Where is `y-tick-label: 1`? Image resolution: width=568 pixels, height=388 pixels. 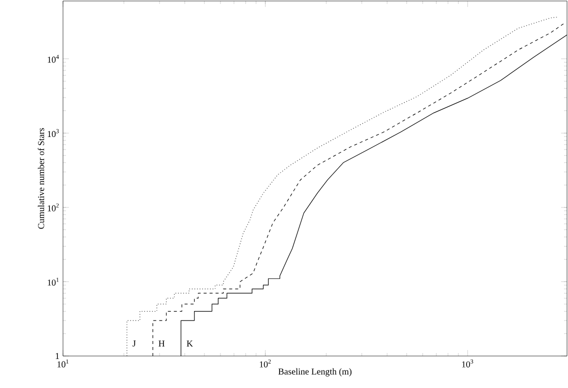 y-tick-label: 1 is located at coordinates (57, 356).